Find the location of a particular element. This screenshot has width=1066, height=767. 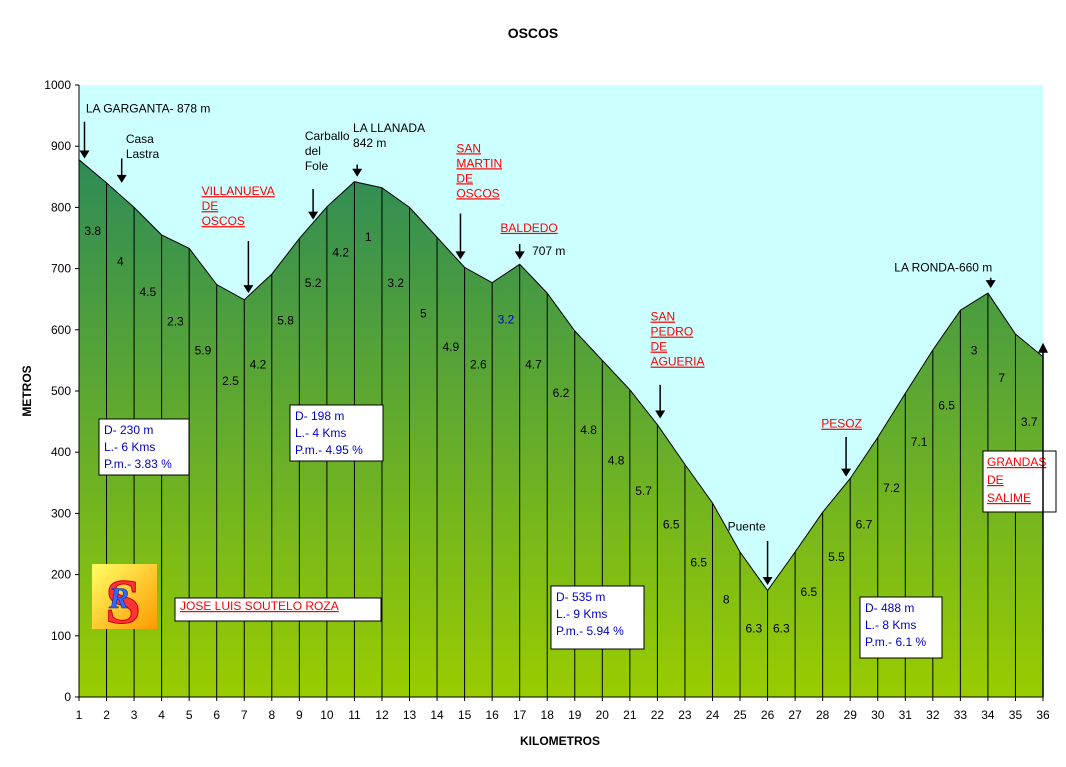

destination-box: GRANDAS DE SALIME is located at coordinates (1019, 481).